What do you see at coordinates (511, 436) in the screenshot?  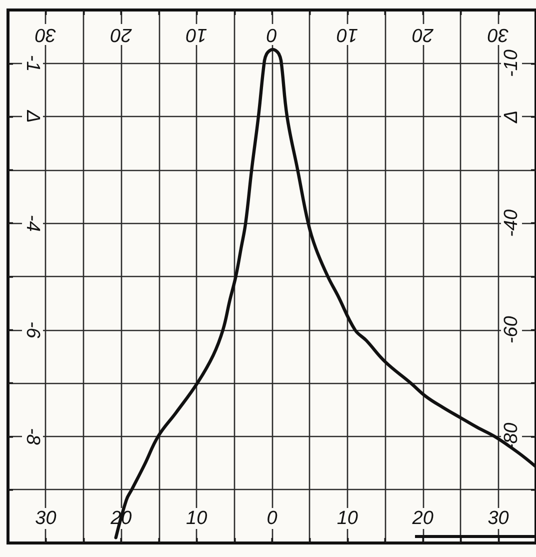 I see `y2-tick-label: -80` at bounding box center [511, 436].